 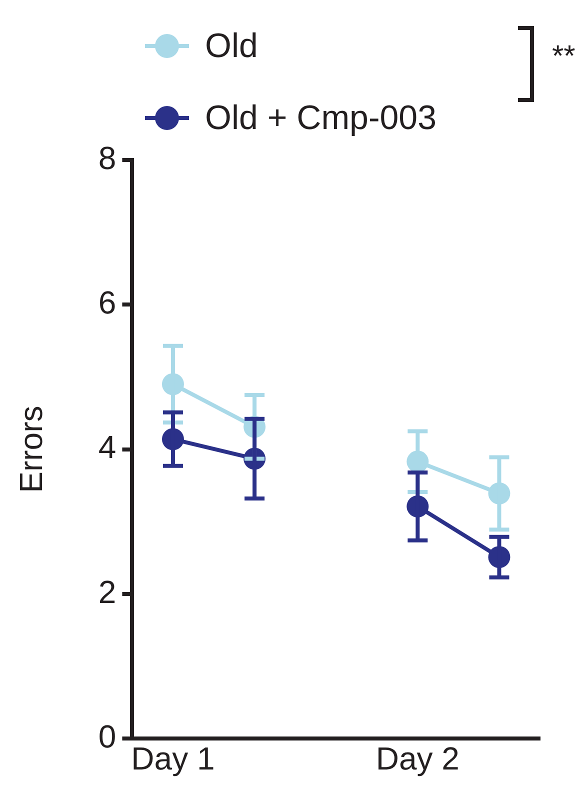 I want to click on y-tick-label: 2, so click(x=107, y=592).